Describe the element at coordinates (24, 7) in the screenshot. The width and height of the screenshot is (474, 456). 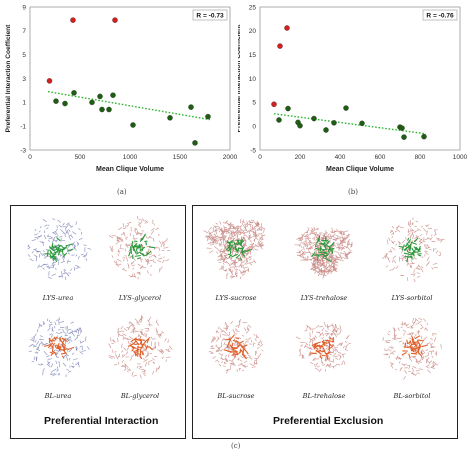
I see `y-tick-label: 9` at that location.